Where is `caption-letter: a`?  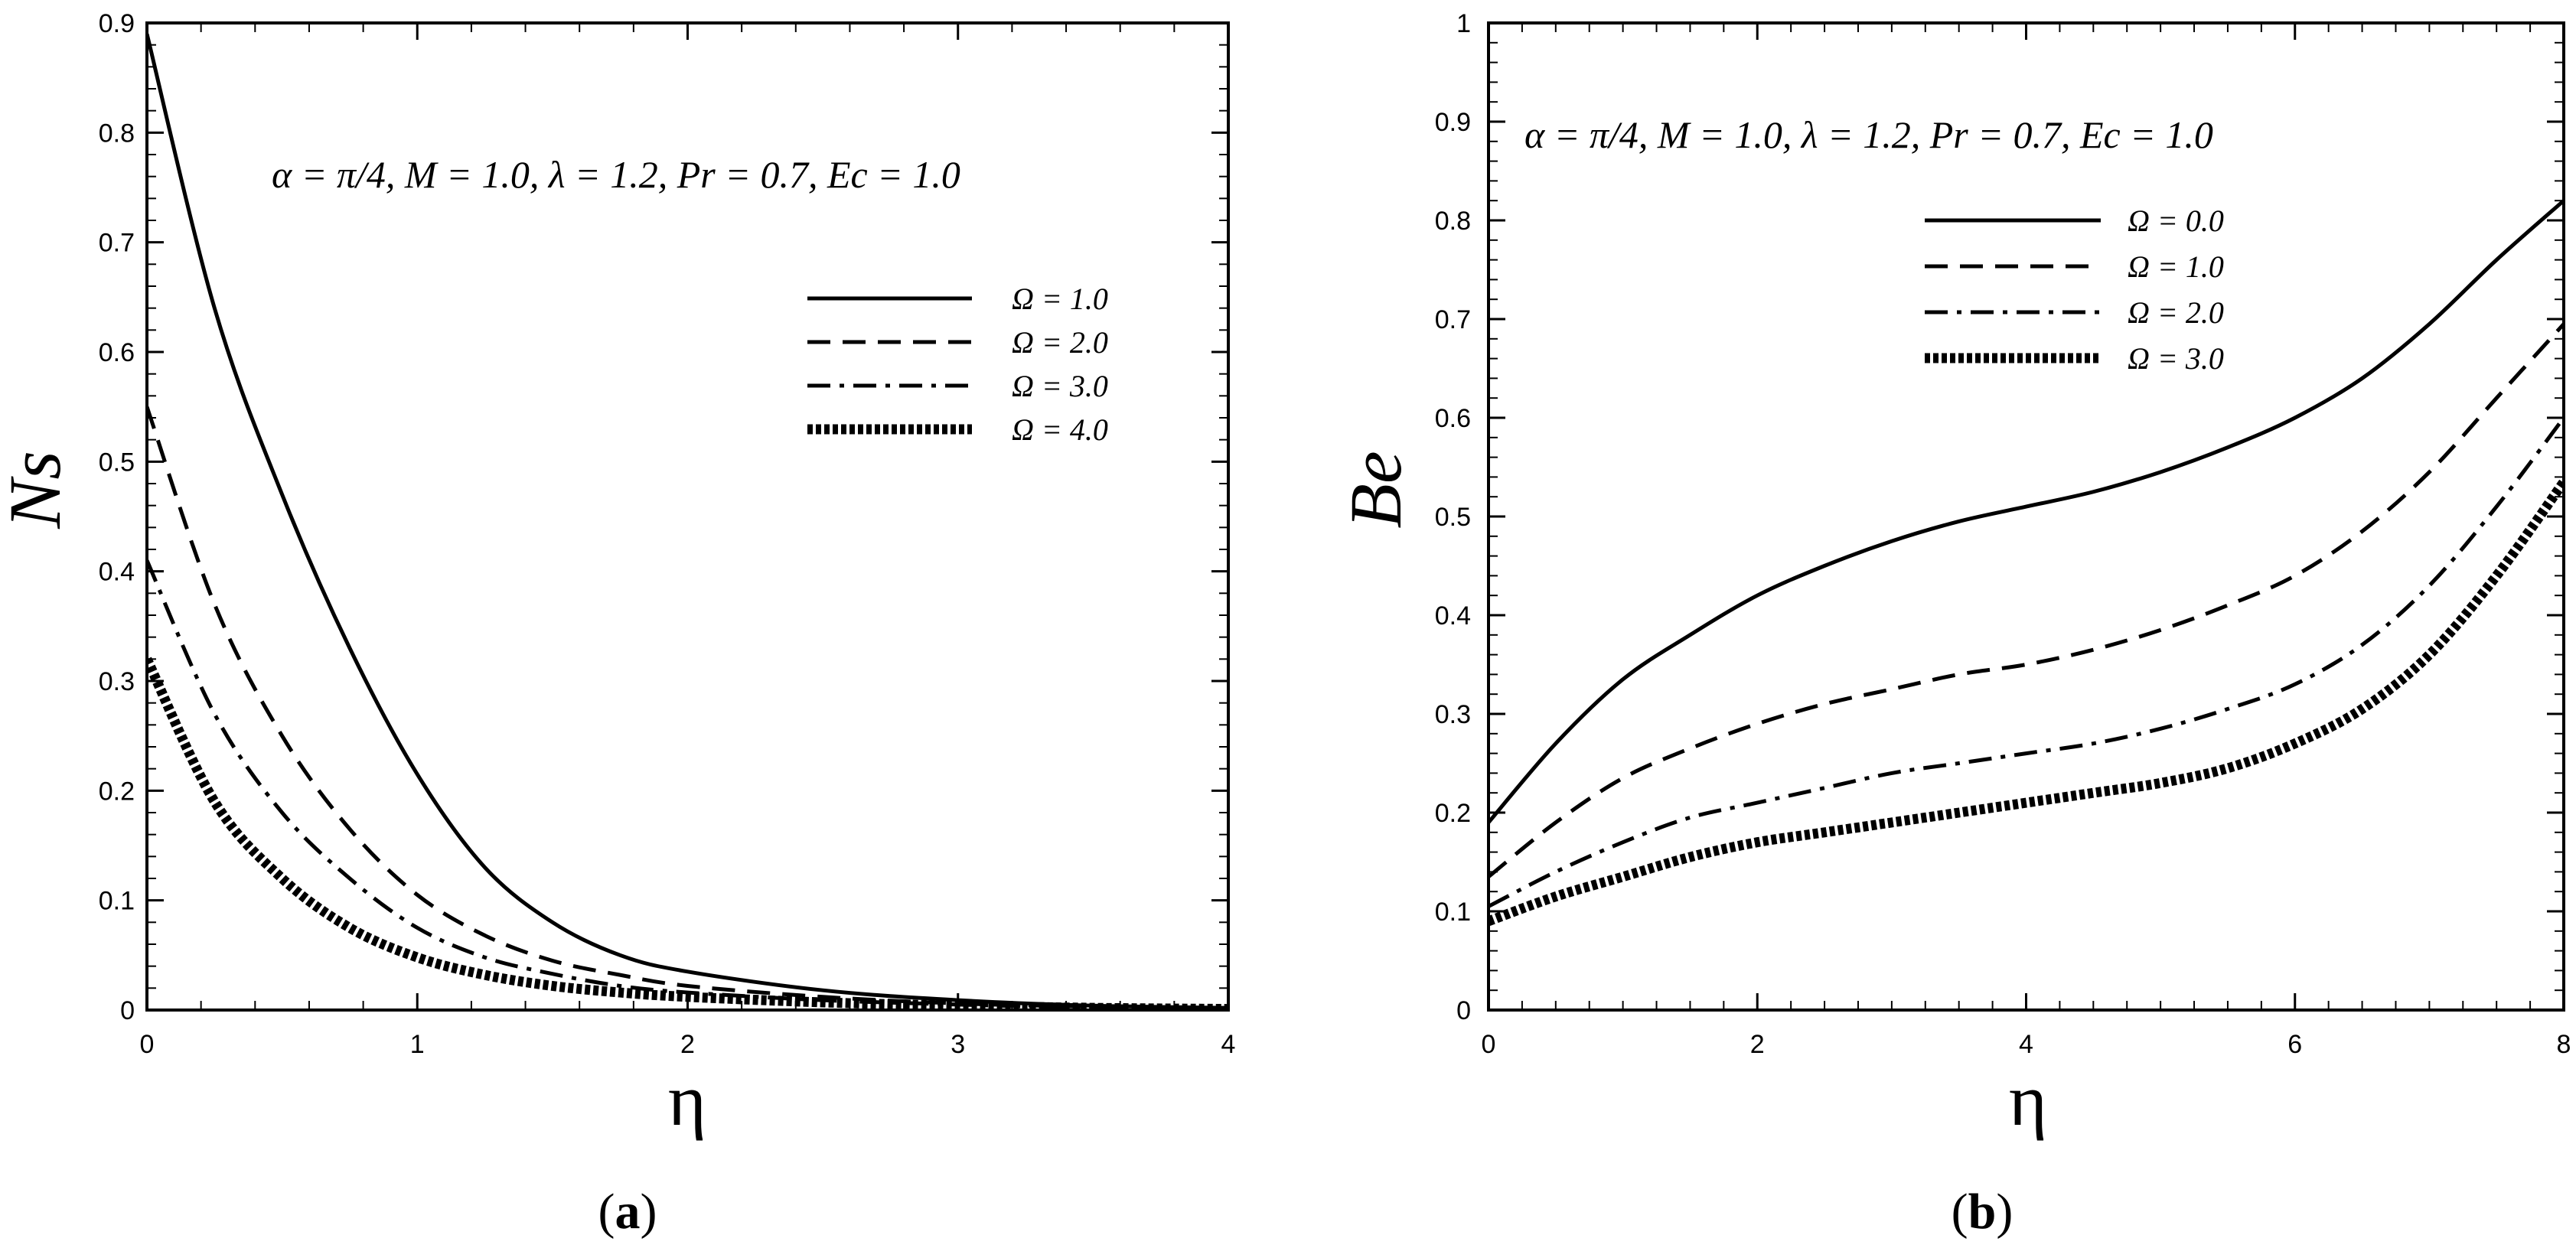 caption-letter: a is located at coordinates (628, 1212).